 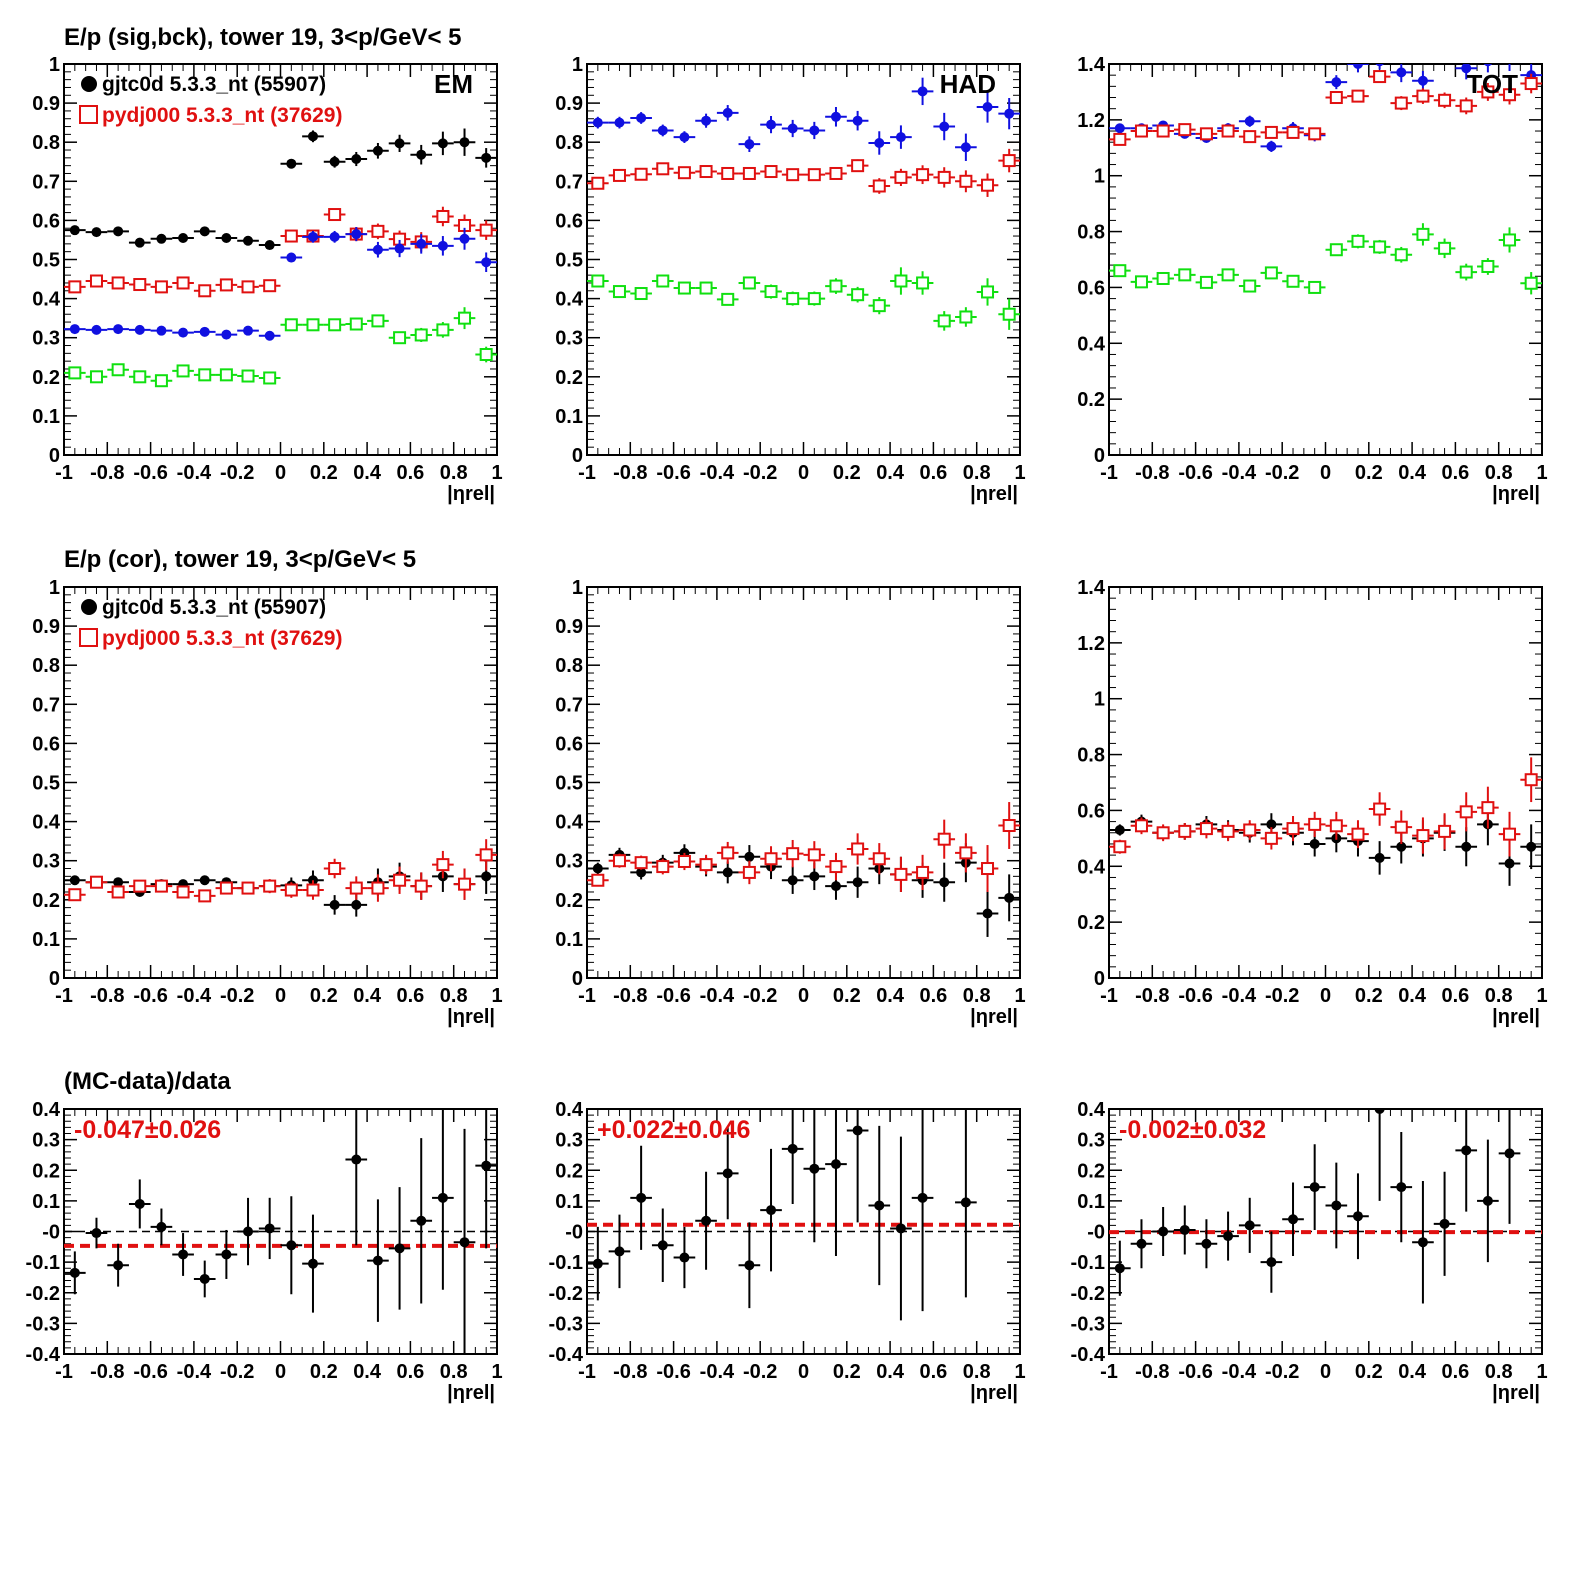 What do you see at coordinates (89, 84) in the screenshot?
I see `legend-data-marker` at bounding box center [89, 84].